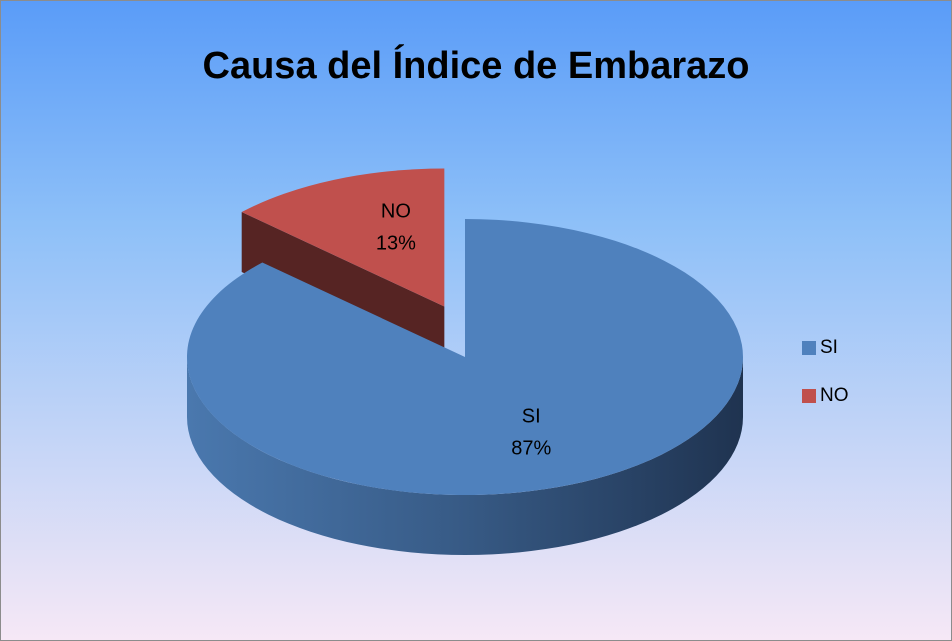 Image resolution: width=952 pixels, height=641 pixels. What do you see at coordinates (834, 395) in the screenshot?
I see `legend-label: NO` at bounding box center [834, 395].